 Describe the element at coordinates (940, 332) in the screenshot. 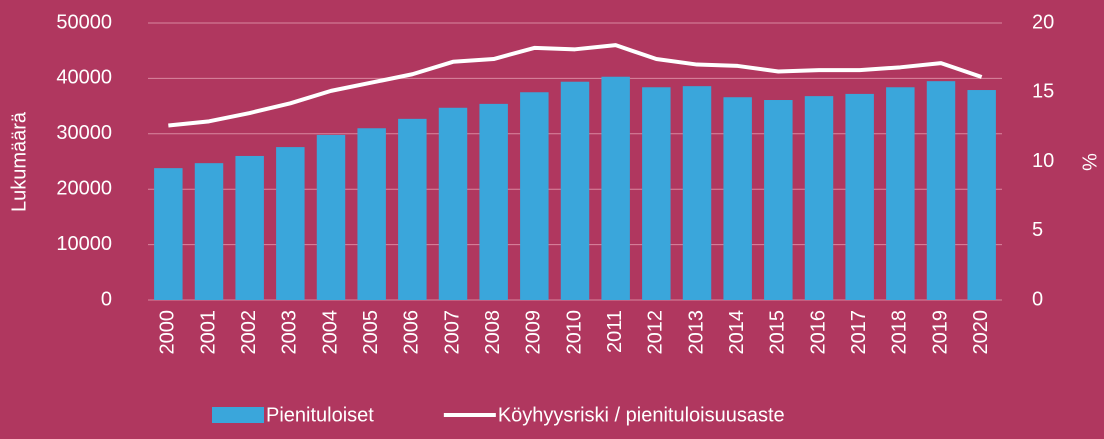

I see `x-tick-label: 2019` at that location.